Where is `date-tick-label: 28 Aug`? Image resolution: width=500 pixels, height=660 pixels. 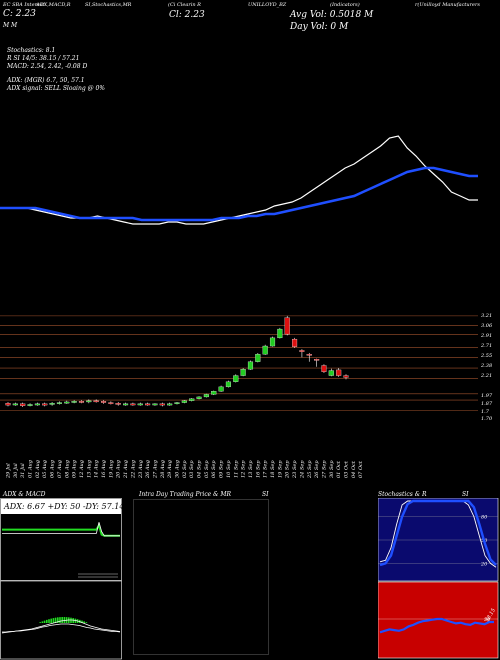 date-tick-label: 28 Aug is located at coordinates (163, 469).